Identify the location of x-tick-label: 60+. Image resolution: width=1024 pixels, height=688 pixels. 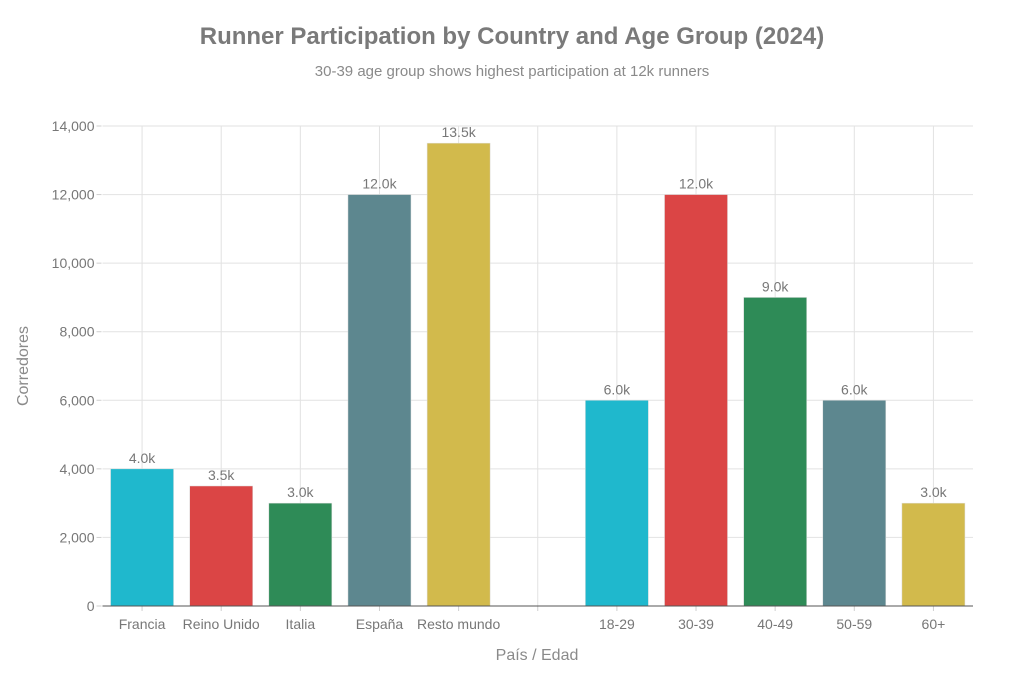
(934, 624).